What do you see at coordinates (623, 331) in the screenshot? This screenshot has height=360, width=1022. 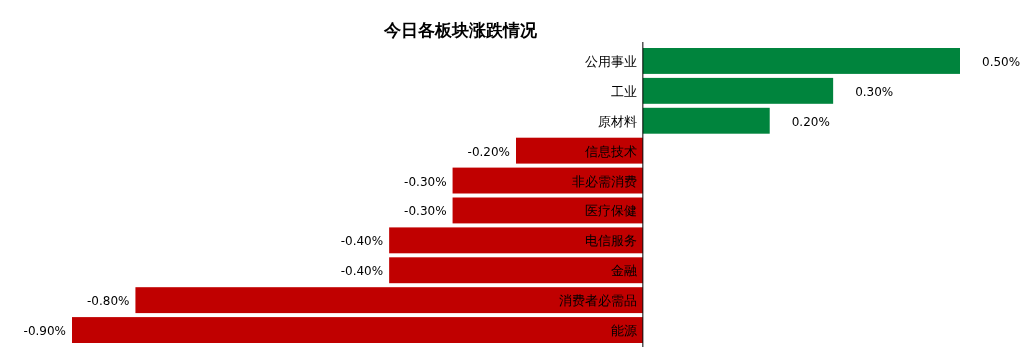 I see `y-tick-label: 能源` at bounding box center [623, 331].